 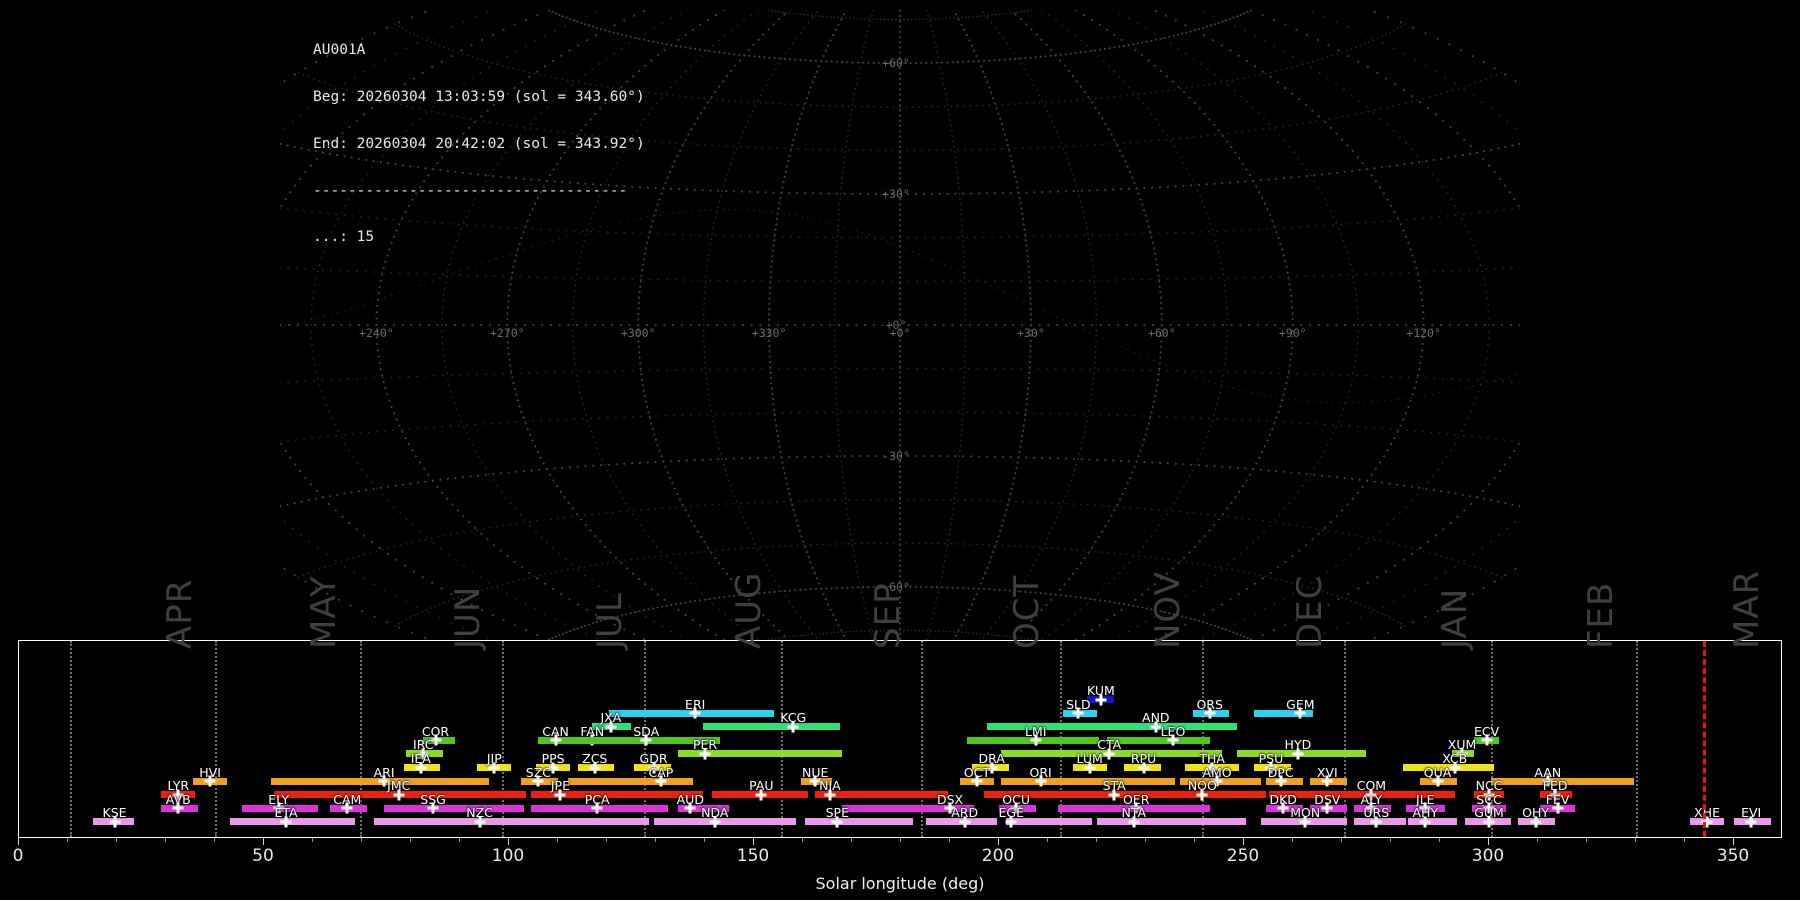 What do you see at coordinates (705, 753) in the screenshot?
I see `shower-peak-marker-per` at bounding box center [705, 753].